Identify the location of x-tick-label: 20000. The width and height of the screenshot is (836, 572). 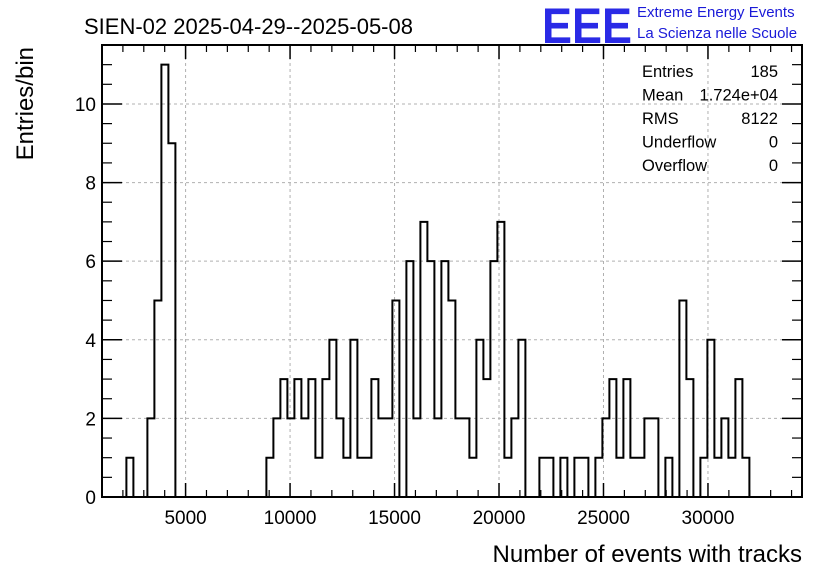
(499, 518).